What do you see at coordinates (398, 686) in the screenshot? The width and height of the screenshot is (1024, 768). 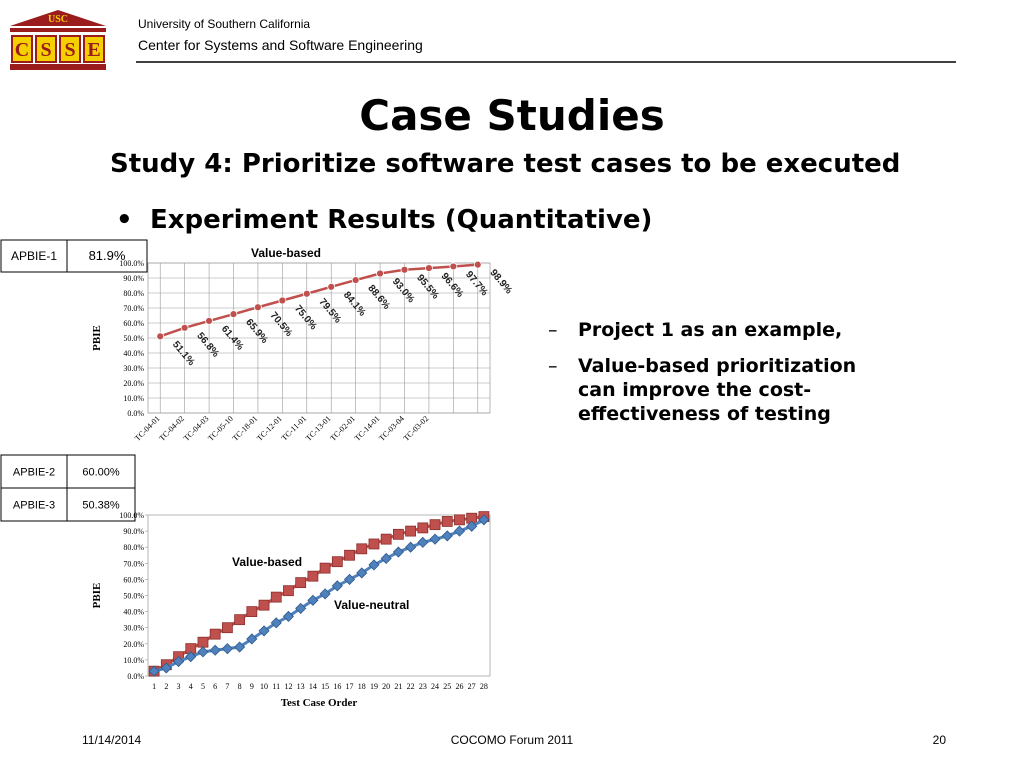 I see `x-tick-label: 21` at bounding box center [398, 686].